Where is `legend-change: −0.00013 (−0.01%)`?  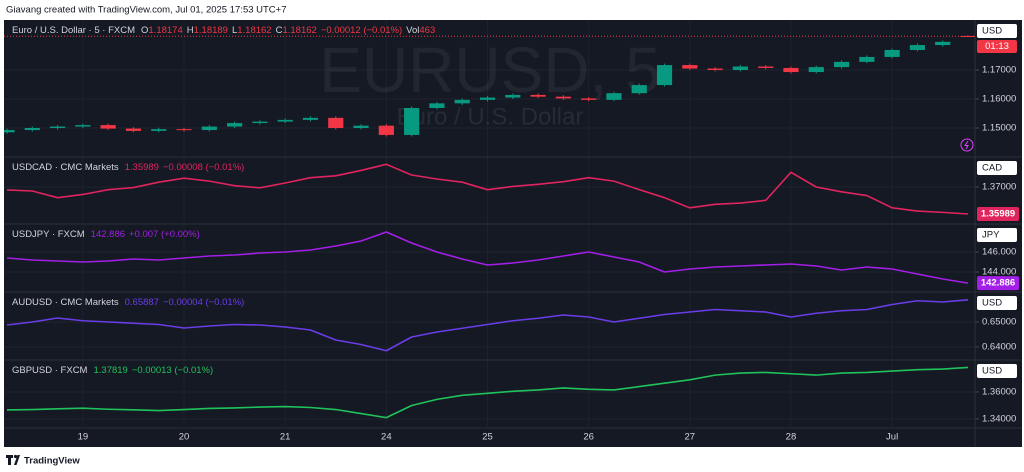 legend-change: −0.00013 (−0.01%) is located at coordinates (172, 370).